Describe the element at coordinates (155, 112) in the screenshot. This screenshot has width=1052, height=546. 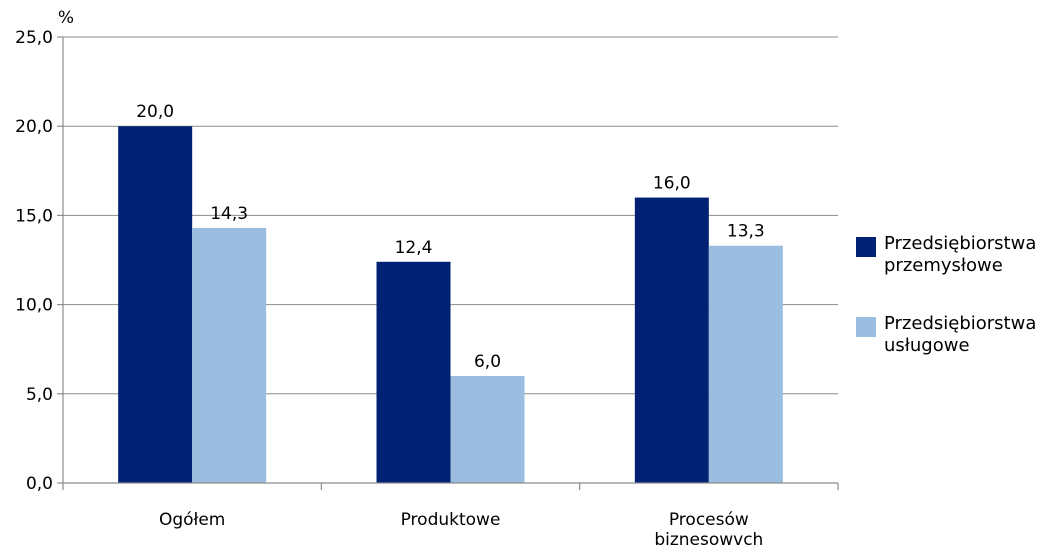
I see `bar-value-label: 20,0` at that location.